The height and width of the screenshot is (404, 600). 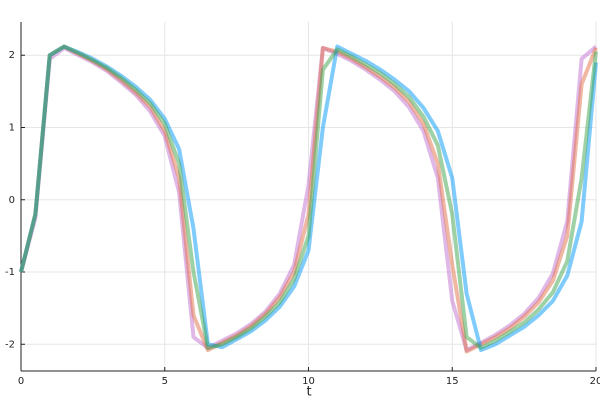 What do you see at coordinates (308, 392) in the screenshot?
I see `x-axis-label: t` at bounding box center [308, 392].